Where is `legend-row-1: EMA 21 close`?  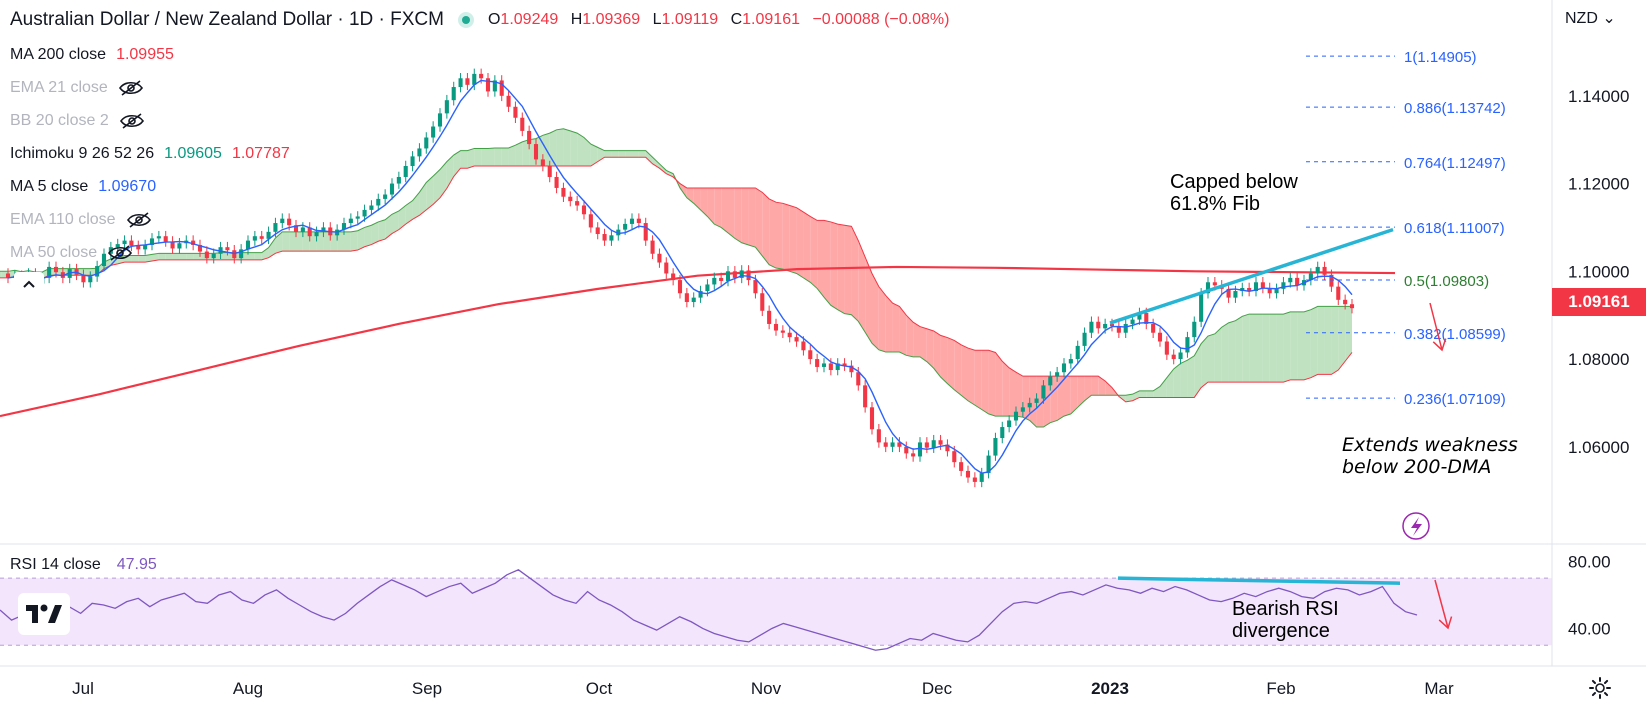
legend-row-1: EMA 21 close is located at coordinates (150, 87).